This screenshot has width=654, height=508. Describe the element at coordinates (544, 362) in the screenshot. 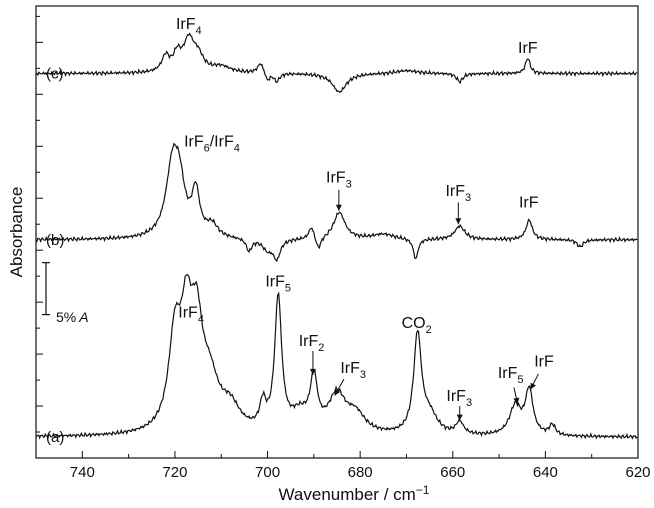

I see `annotation-a-irf: IrF` at that location.